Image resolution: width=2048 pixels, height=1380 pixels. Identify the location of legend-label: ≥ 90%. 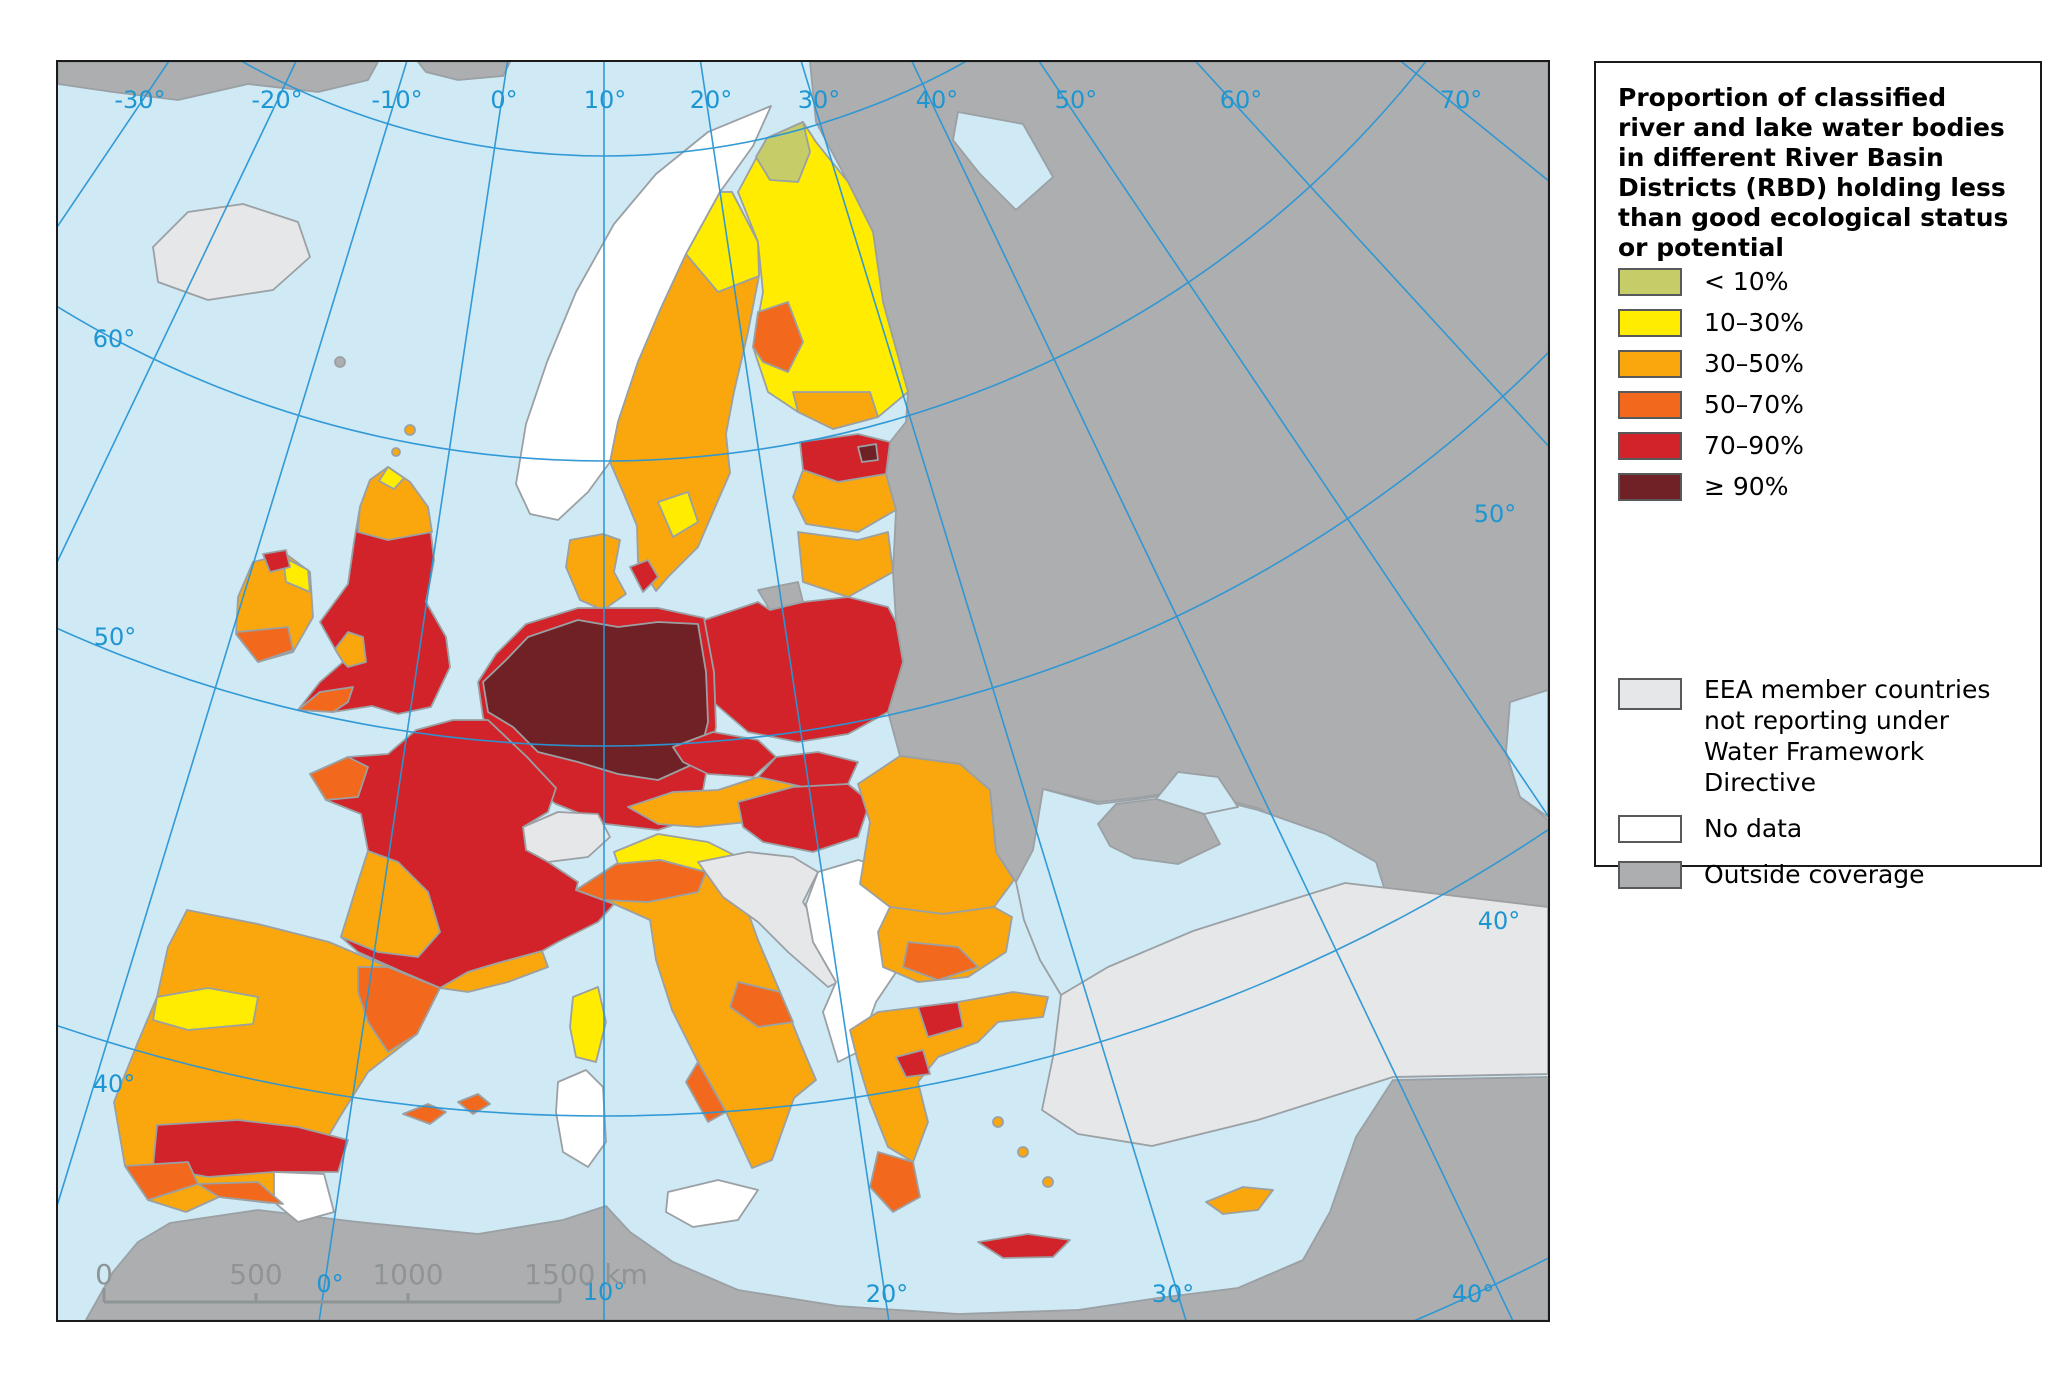
(1746, 486).